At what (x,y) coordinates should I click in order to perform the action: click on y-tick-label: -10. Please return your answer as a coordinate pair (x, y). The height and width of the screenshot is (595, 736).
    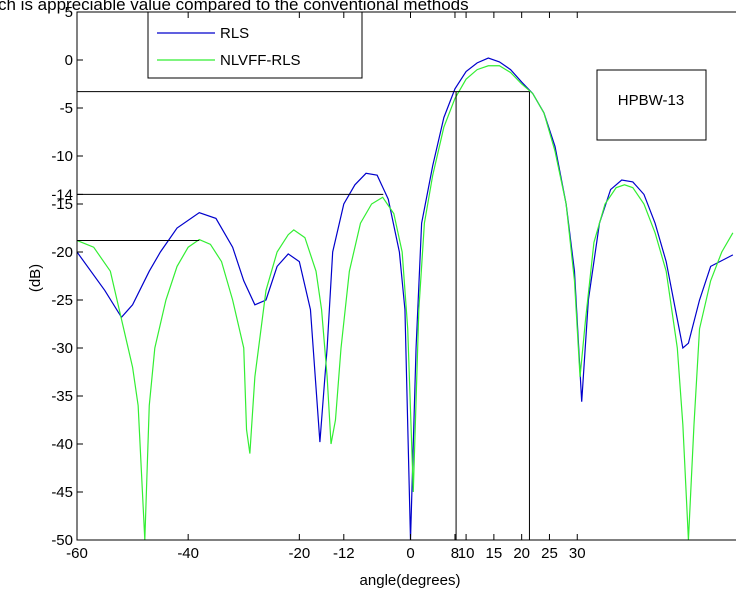
    Looking at the image, I should click on (62, 156).